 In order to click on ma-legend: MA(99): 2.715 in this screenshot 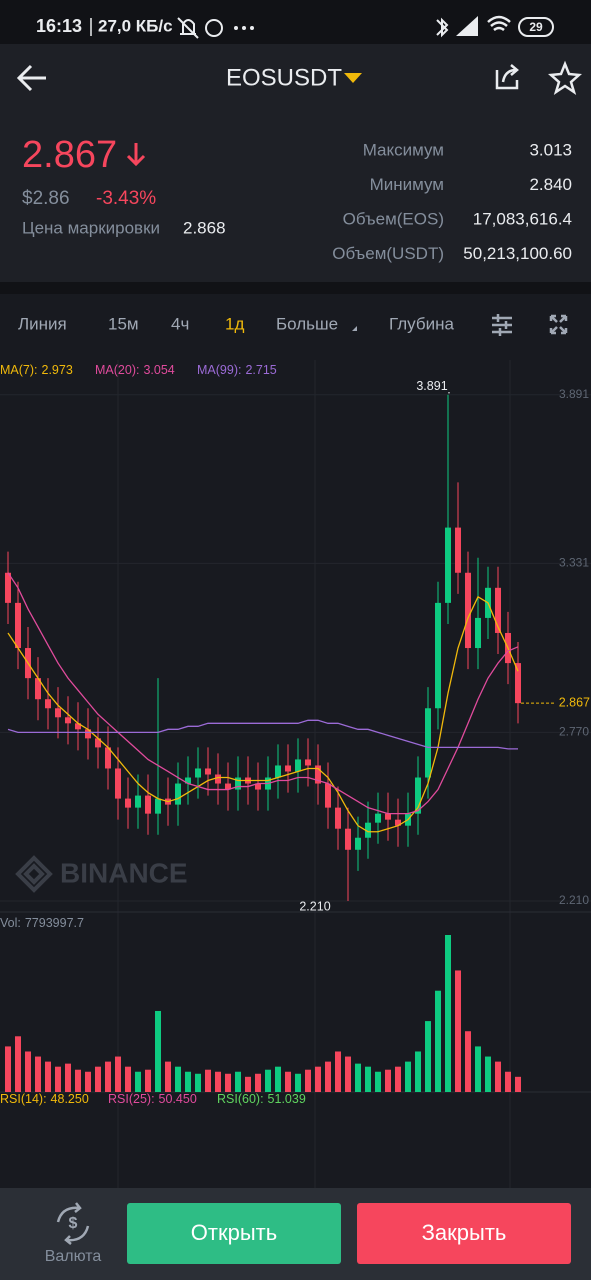, I will do `click(237, 370)`.